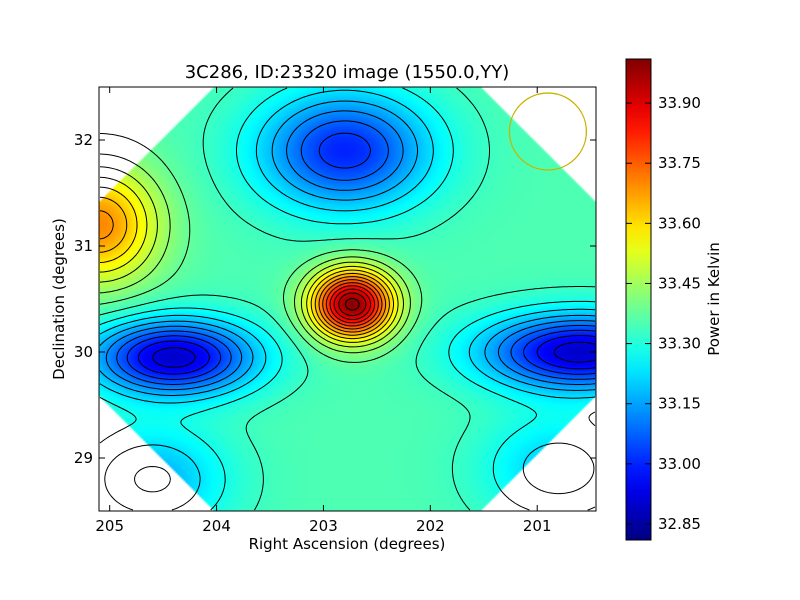 The width and height of the screenshot is (800, 600). I want to click on x-tick-label: 203, so click(323, 526).